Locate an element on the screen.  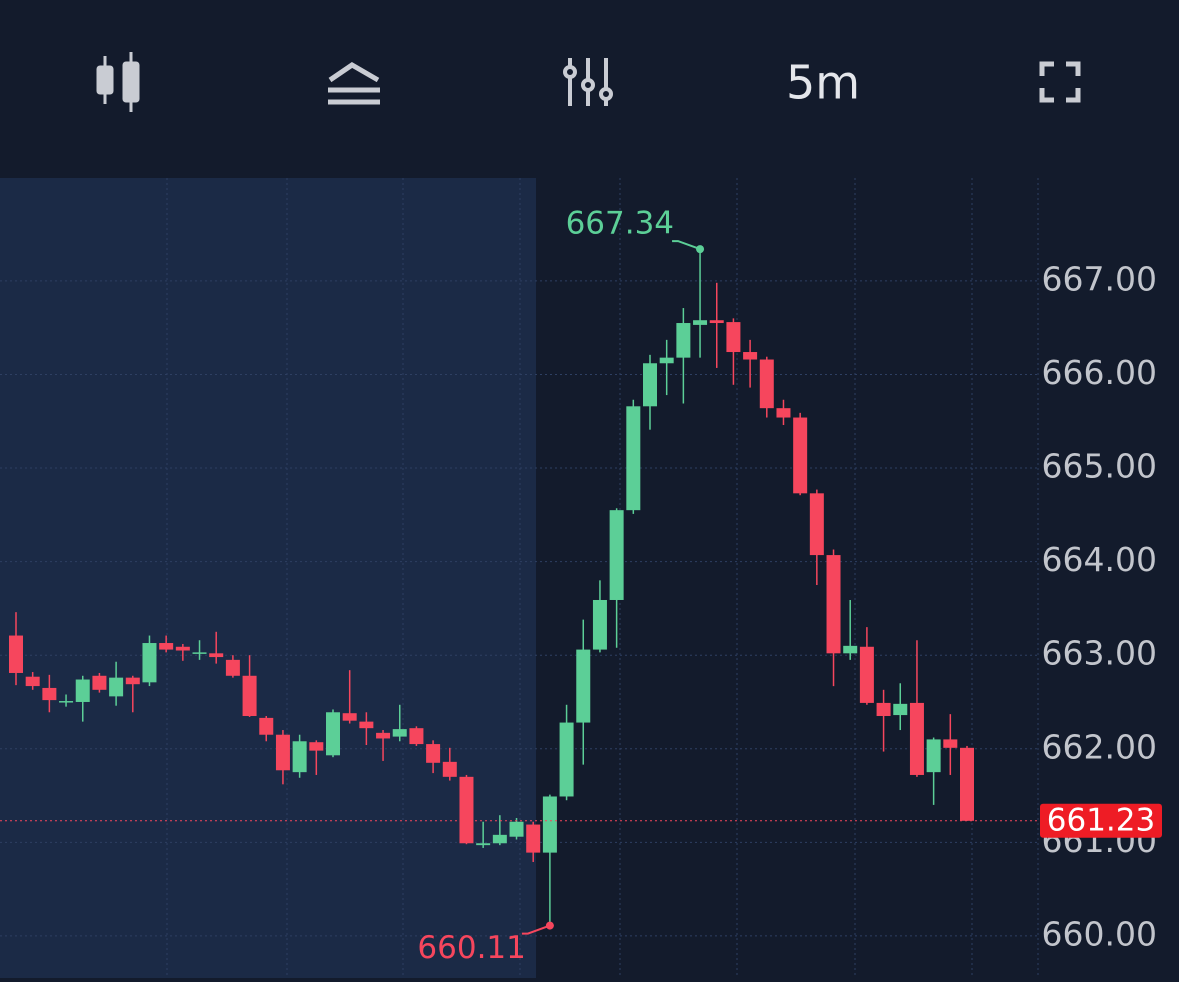
interval: 5m is located at coordinates (823, 83).